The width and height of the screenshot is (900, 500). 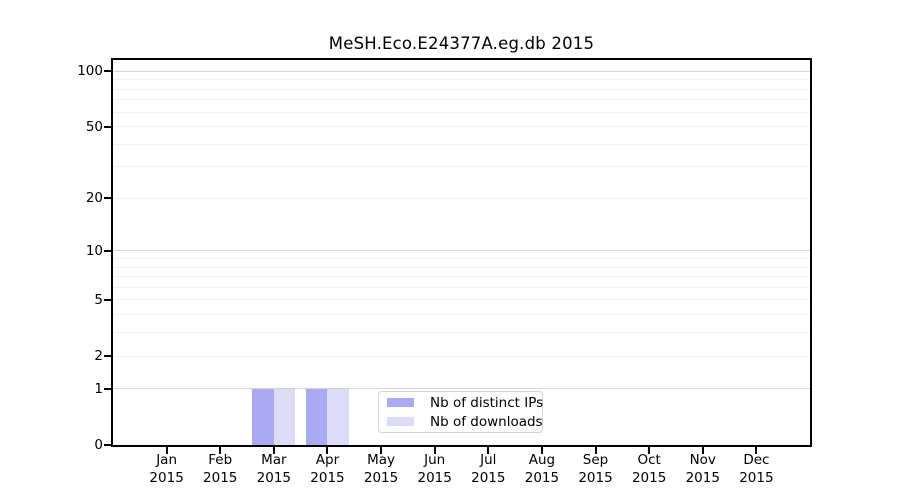 What do you see at coordinates (595, 469) in the screenshot?
I see `x-tick-label-sep: Sep 2015` at bounding box center [595, 469].